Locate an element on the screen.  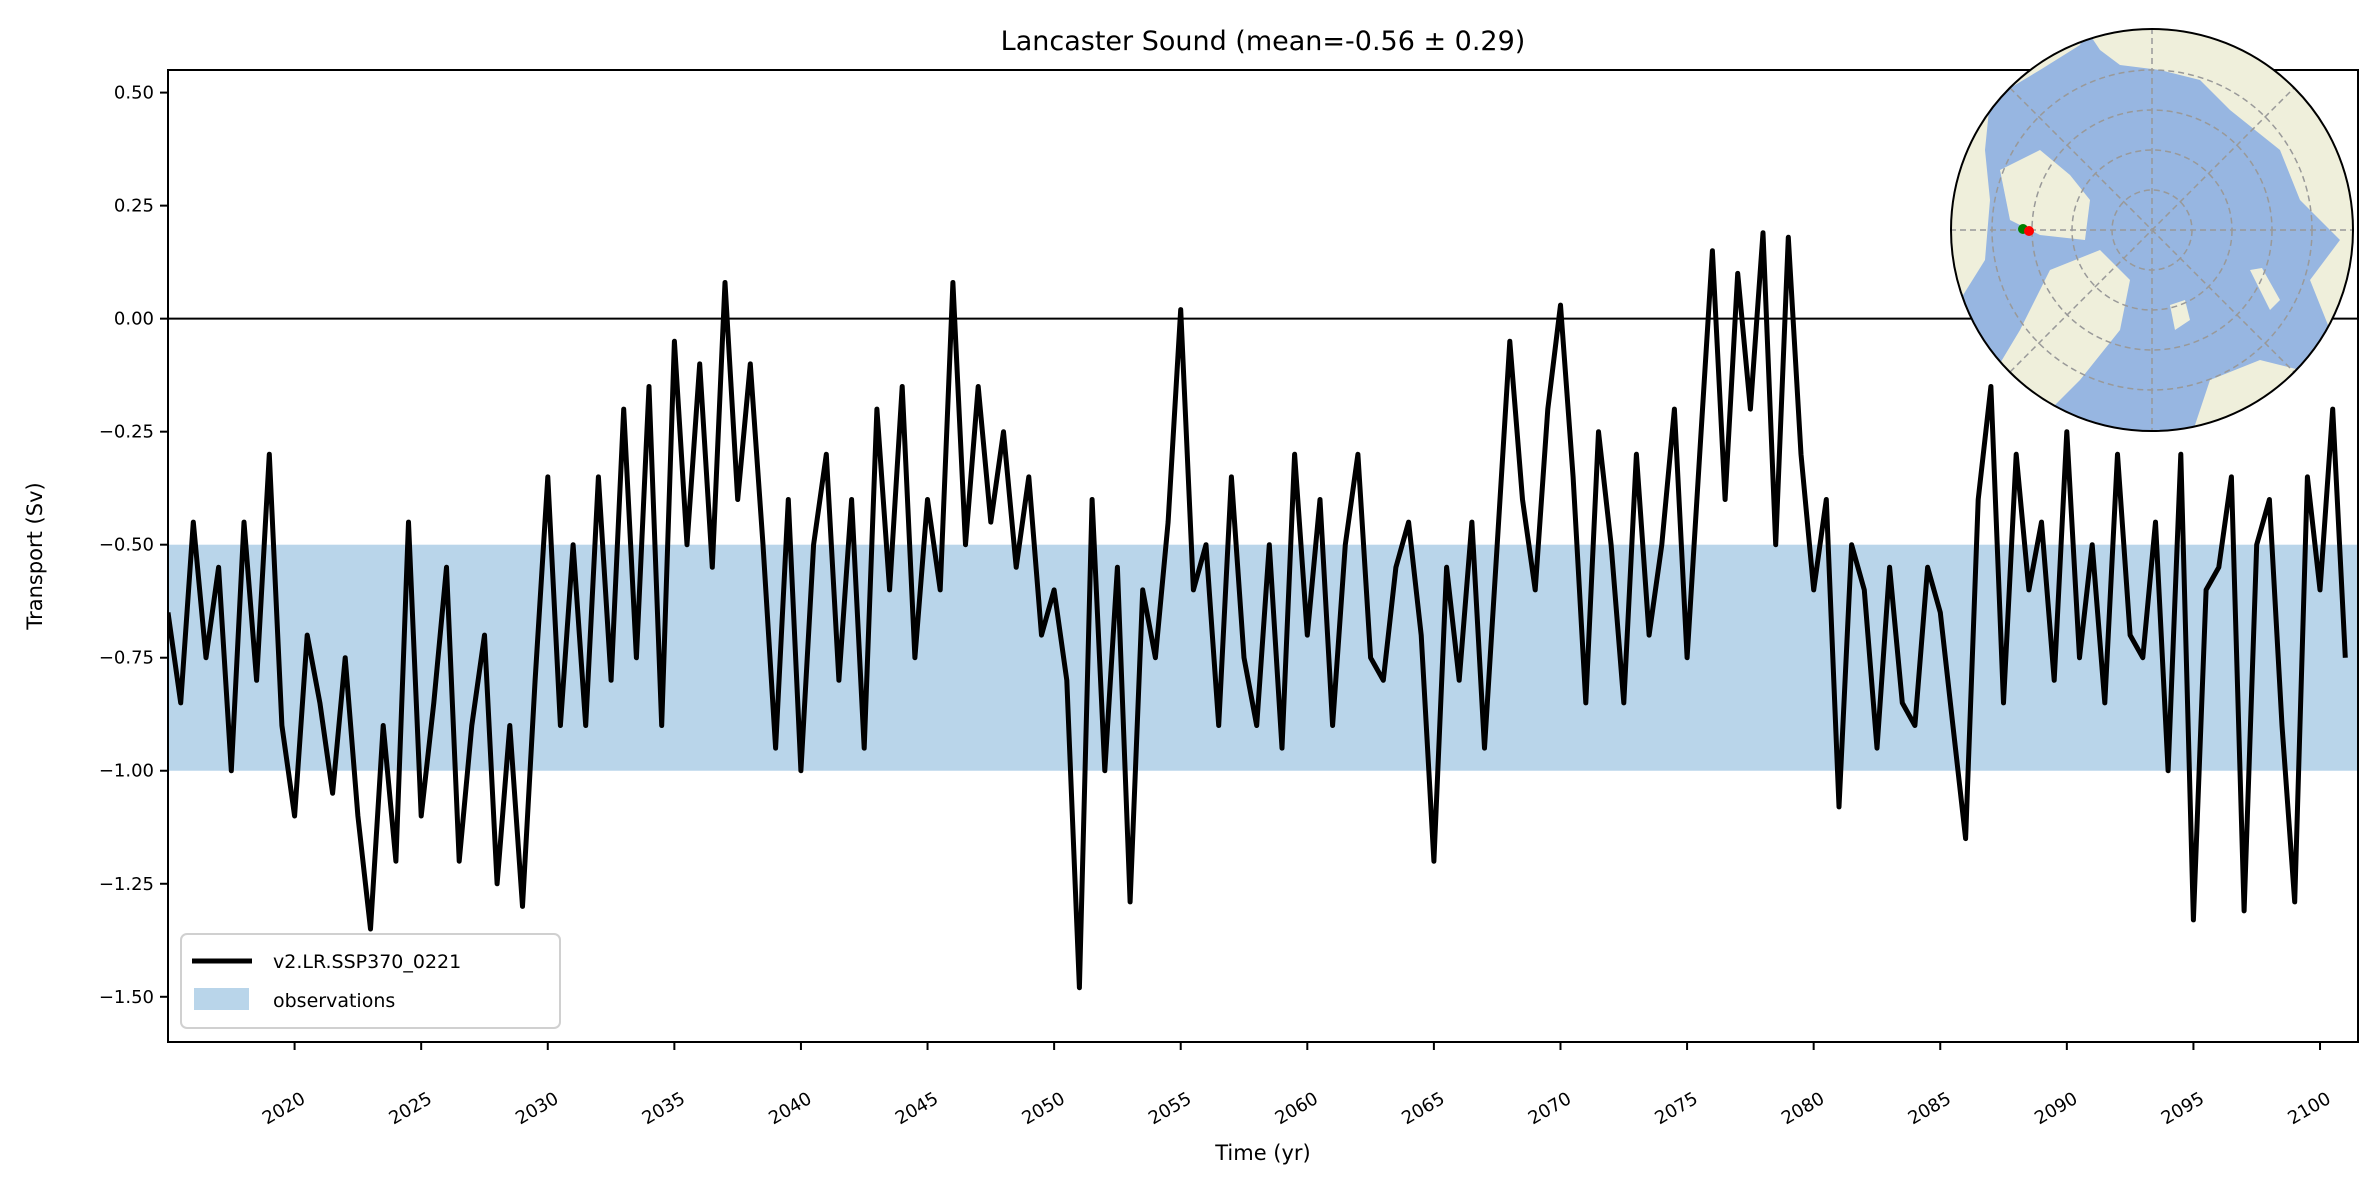
y-tick-label: −0.75 is located at coordinates (126, 658).